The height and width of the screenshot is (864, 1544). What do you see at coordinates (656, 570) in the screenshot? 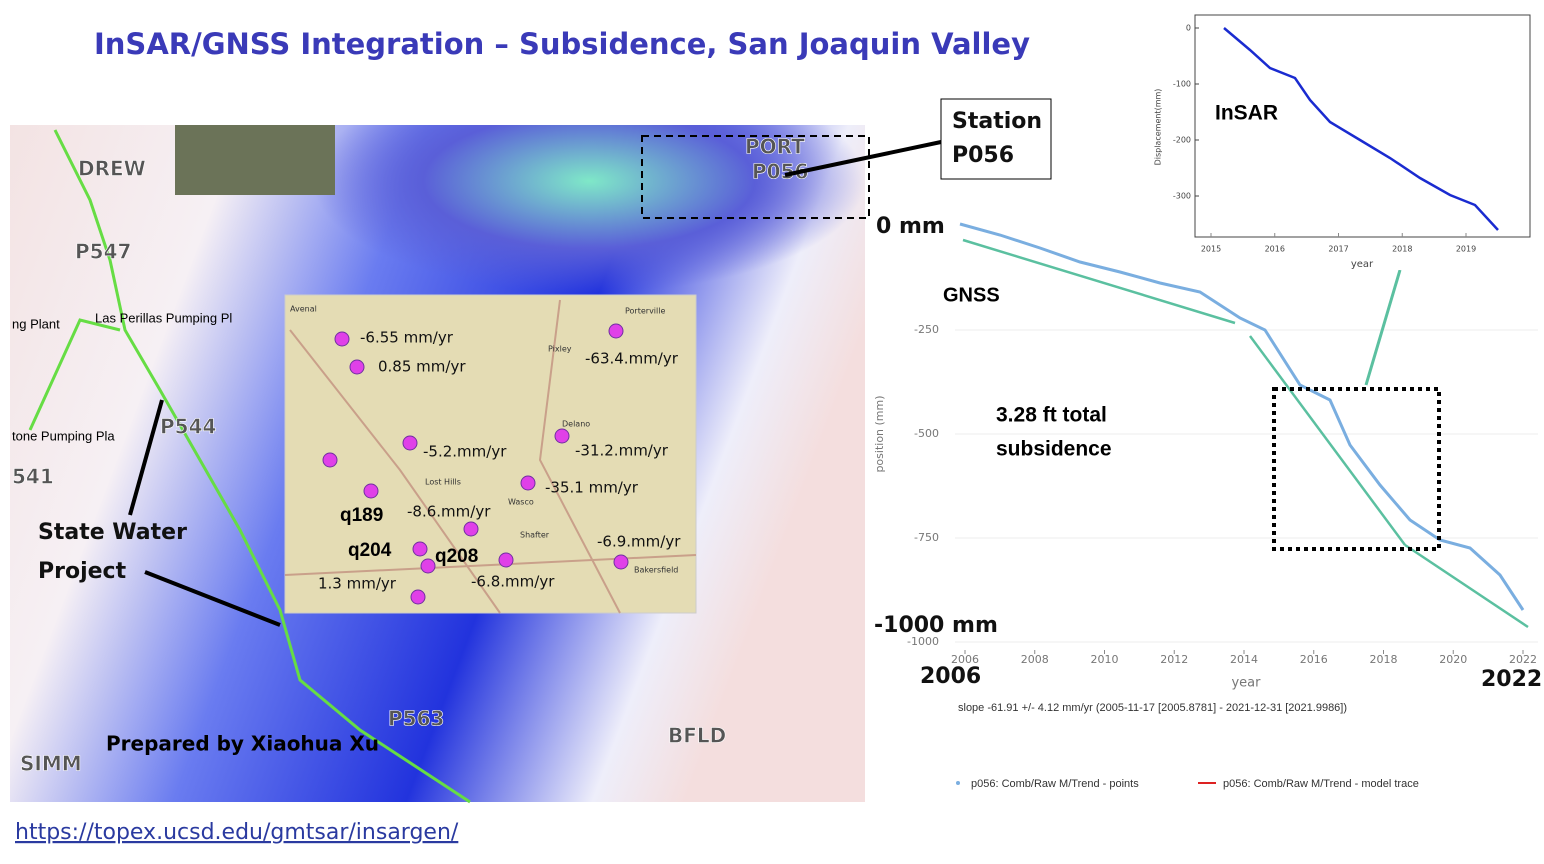
I see `place: Bakersfield` at bounding box center [656, 570].